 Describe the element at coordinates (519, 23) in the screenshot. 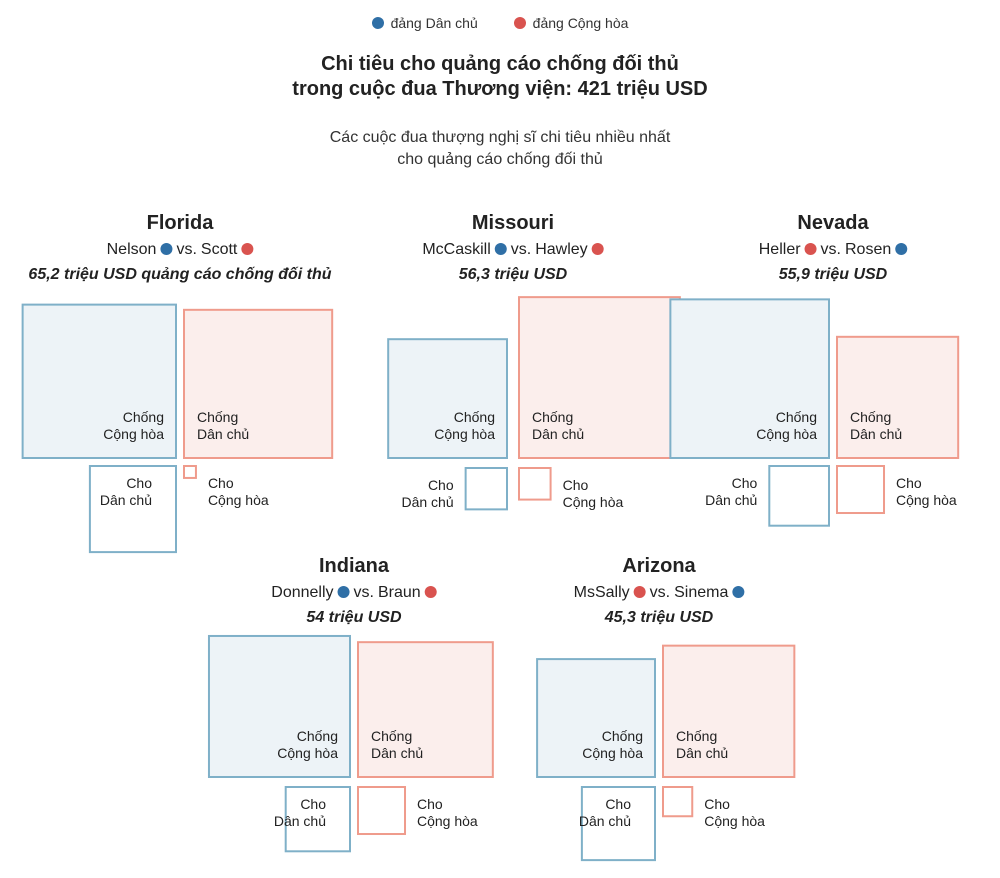

I see `republican-dot-icon` at that location.